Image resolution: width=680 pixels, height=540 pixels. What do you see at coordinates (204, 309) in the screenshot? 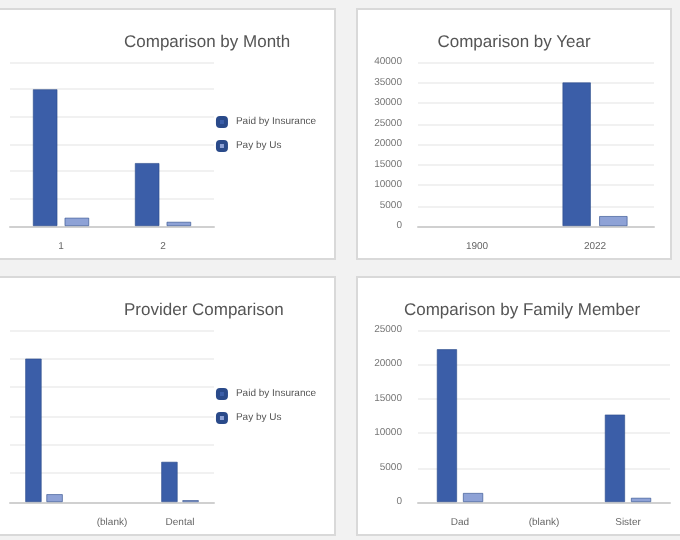
I see `chart-title: Provider Comparison` at bounding box center [204, 309].